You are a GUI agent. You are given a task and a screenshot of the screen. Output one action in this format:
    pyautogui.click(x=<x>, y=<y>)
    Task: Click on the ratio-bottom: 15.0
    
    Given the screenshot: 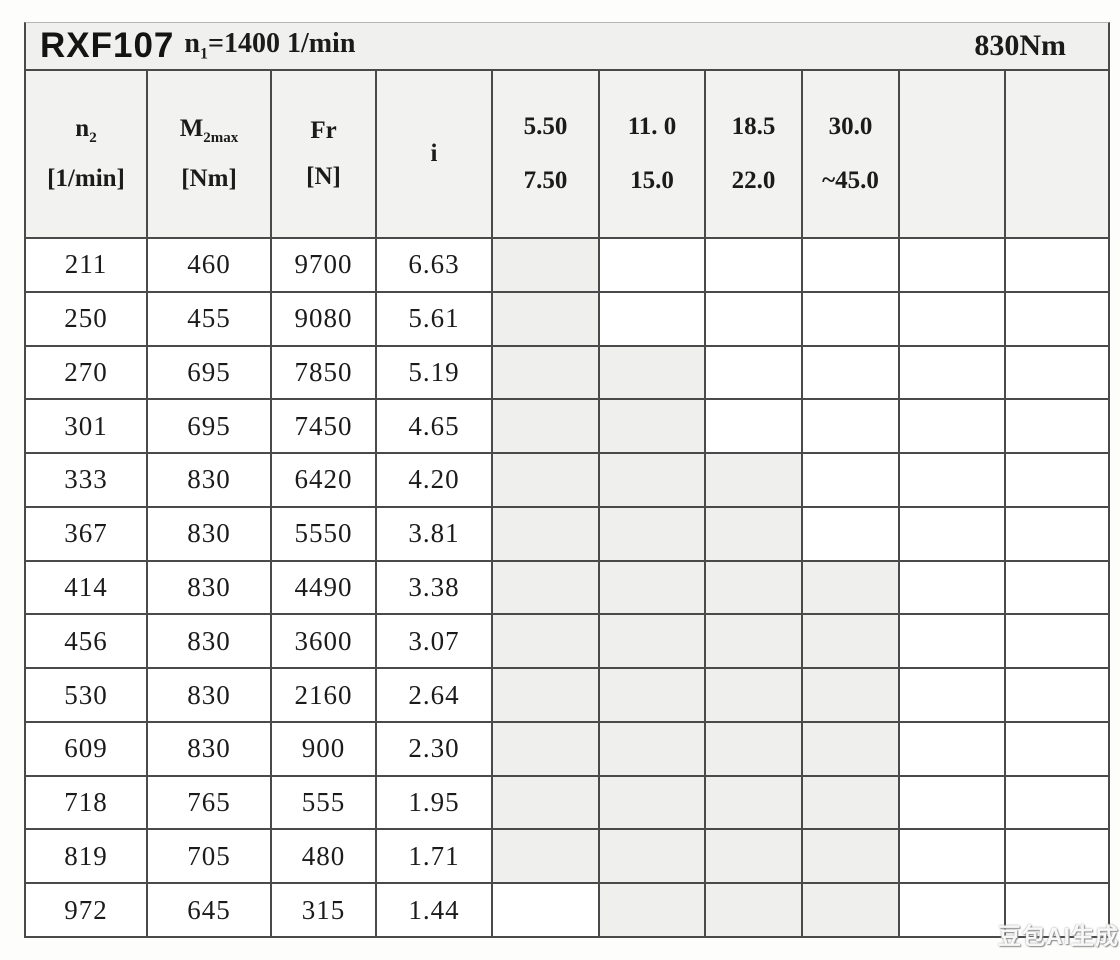 What is the action you would take?
    pyautogui.click(x=652, y=180)
    